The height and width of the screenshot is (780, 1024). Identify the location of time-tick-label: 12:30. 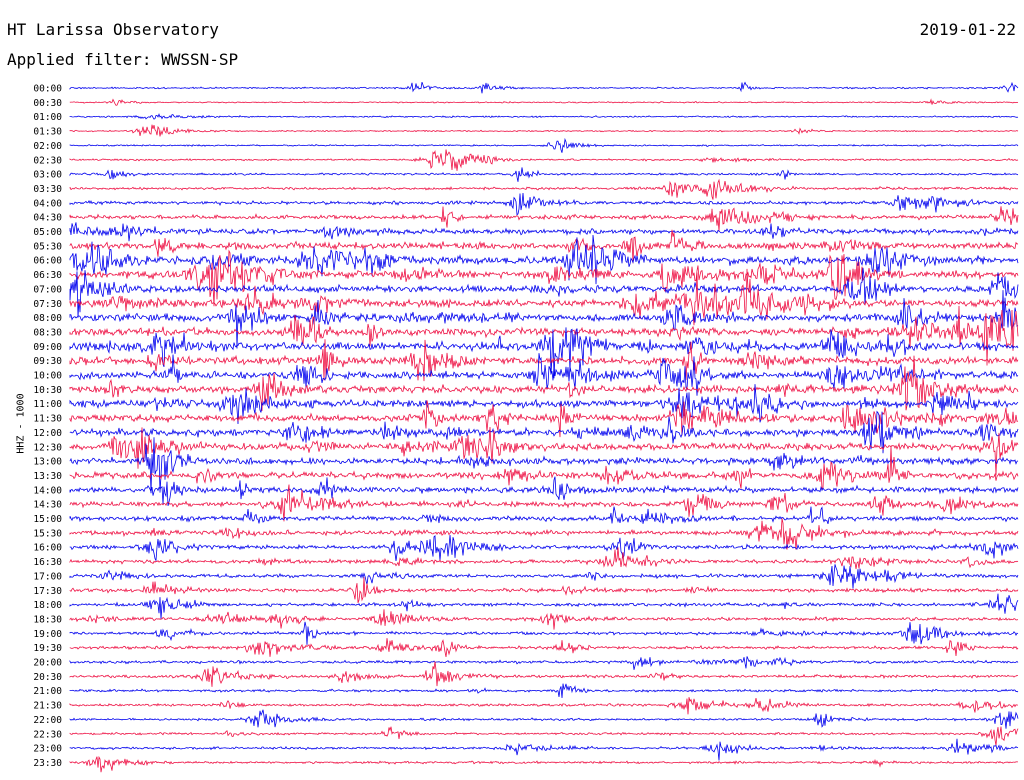
(47, 447).